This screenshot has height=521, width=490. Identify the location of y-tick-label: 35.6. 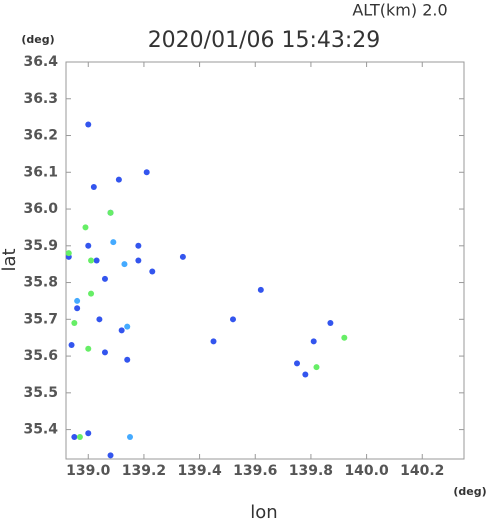
(40, 356).